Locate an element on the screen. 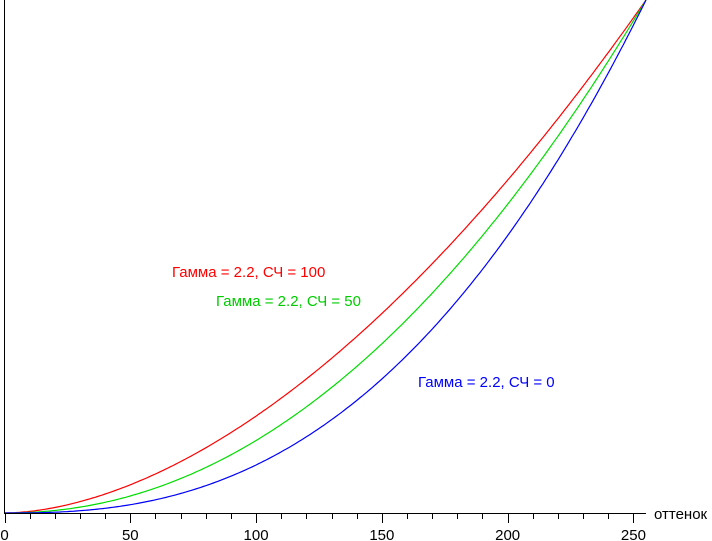  legend-label-sch0: Гамма = 2.2, СЧ = 0 is located at coordinates (486, 382).